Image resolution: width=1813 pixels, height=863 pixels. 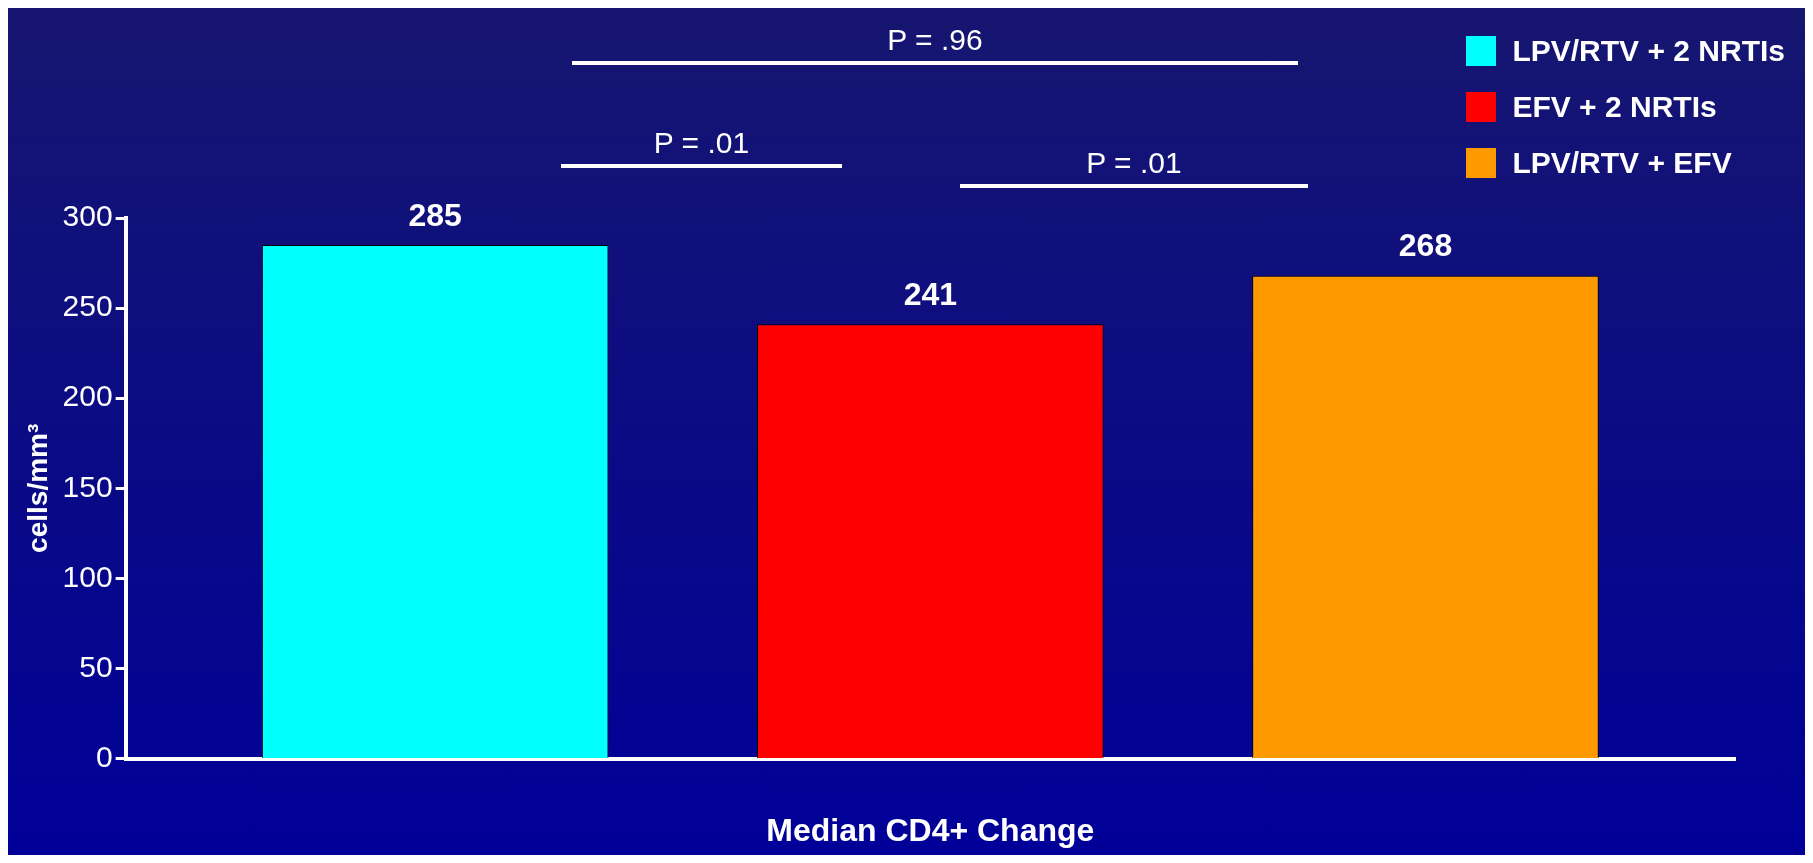 What do you see at coordinates (930, 294) in the screenshot?
I see `data-label: 241` at bounding box center [930, 294].